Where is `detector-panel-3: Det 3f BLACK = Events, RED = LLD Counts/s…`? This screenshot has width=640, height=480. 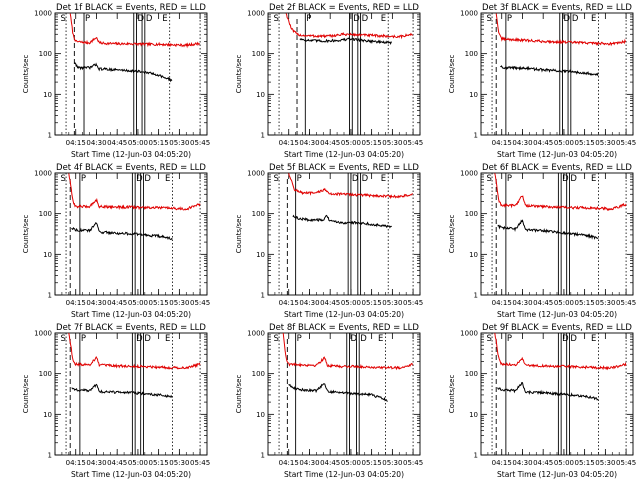 detector-panel-3: Det 3f BLACK = Events, RED = LLD Counts/s… is located at coordinates (532, 80).